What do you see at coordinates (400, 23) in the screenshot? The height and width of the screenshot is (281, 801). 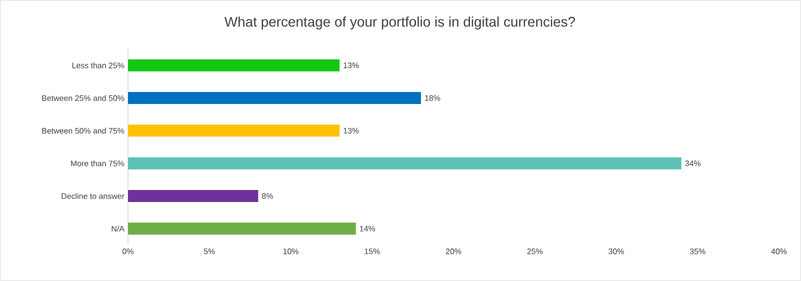 I see `chart-title: What percentage of your portfolio is in digital currencies?` at bounding box center [400, 23].